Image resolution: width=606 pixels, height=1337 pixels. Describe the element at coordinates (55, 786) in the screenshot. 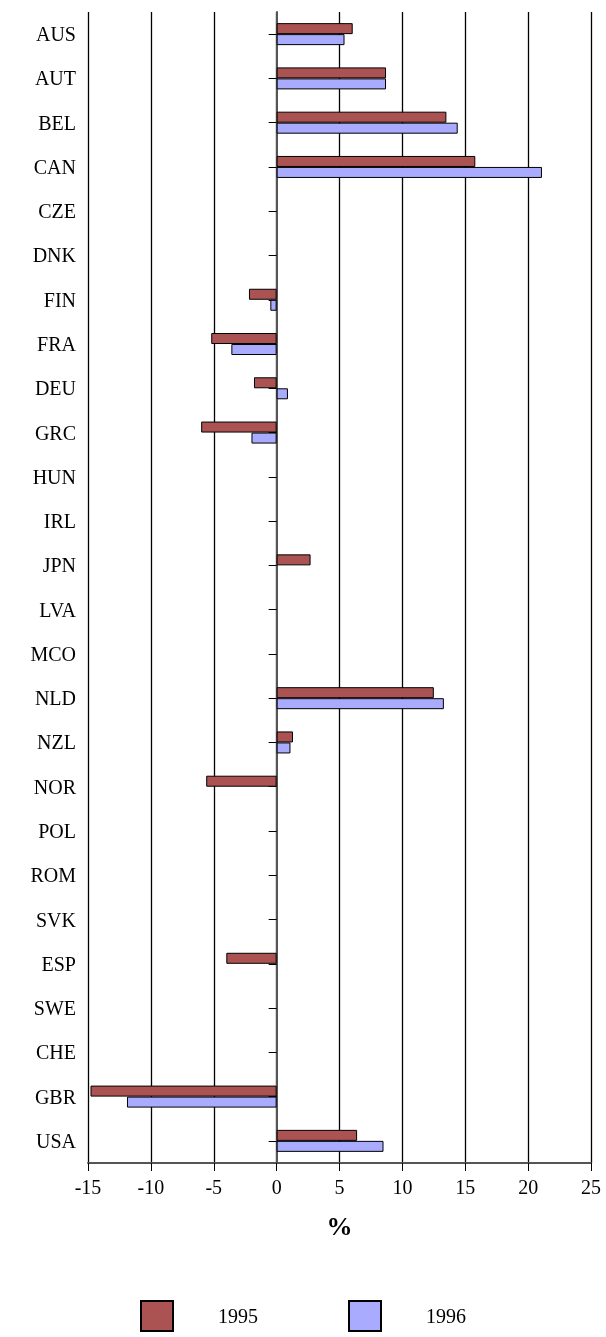

I see `y-tick-label: NOR` at that location.